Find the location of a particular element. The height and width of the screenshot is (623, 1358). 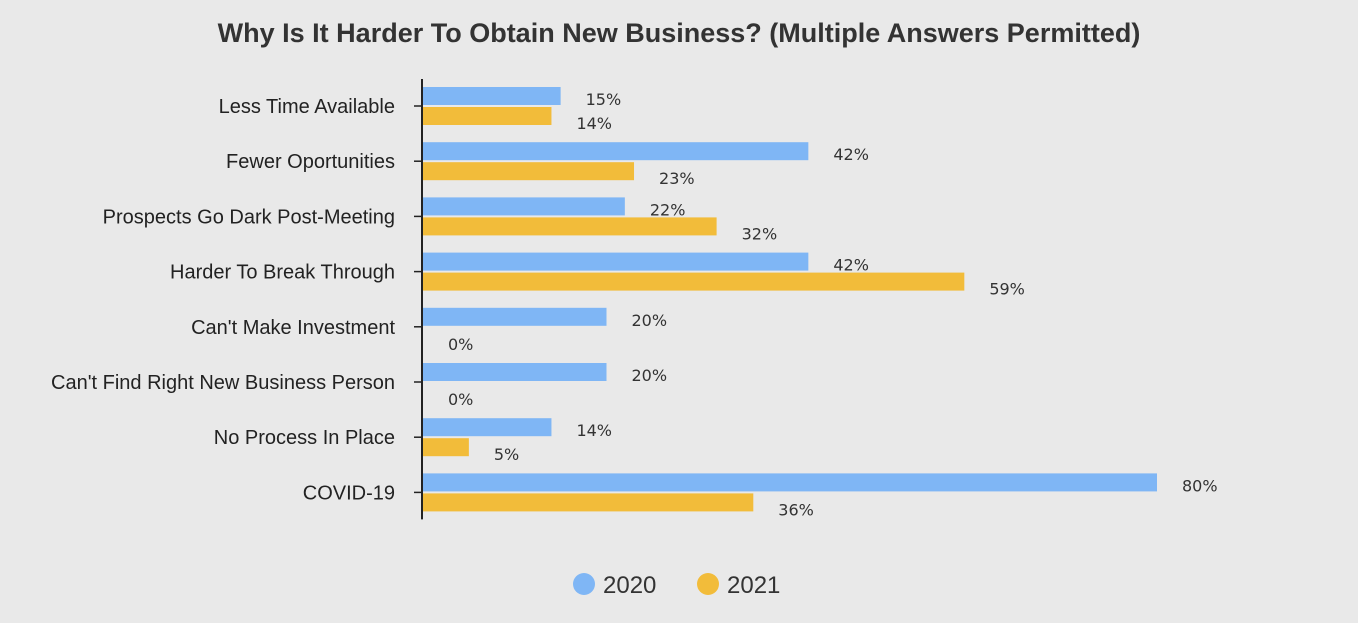

data-label-2020: 14% is located at coordinates (594, 430).